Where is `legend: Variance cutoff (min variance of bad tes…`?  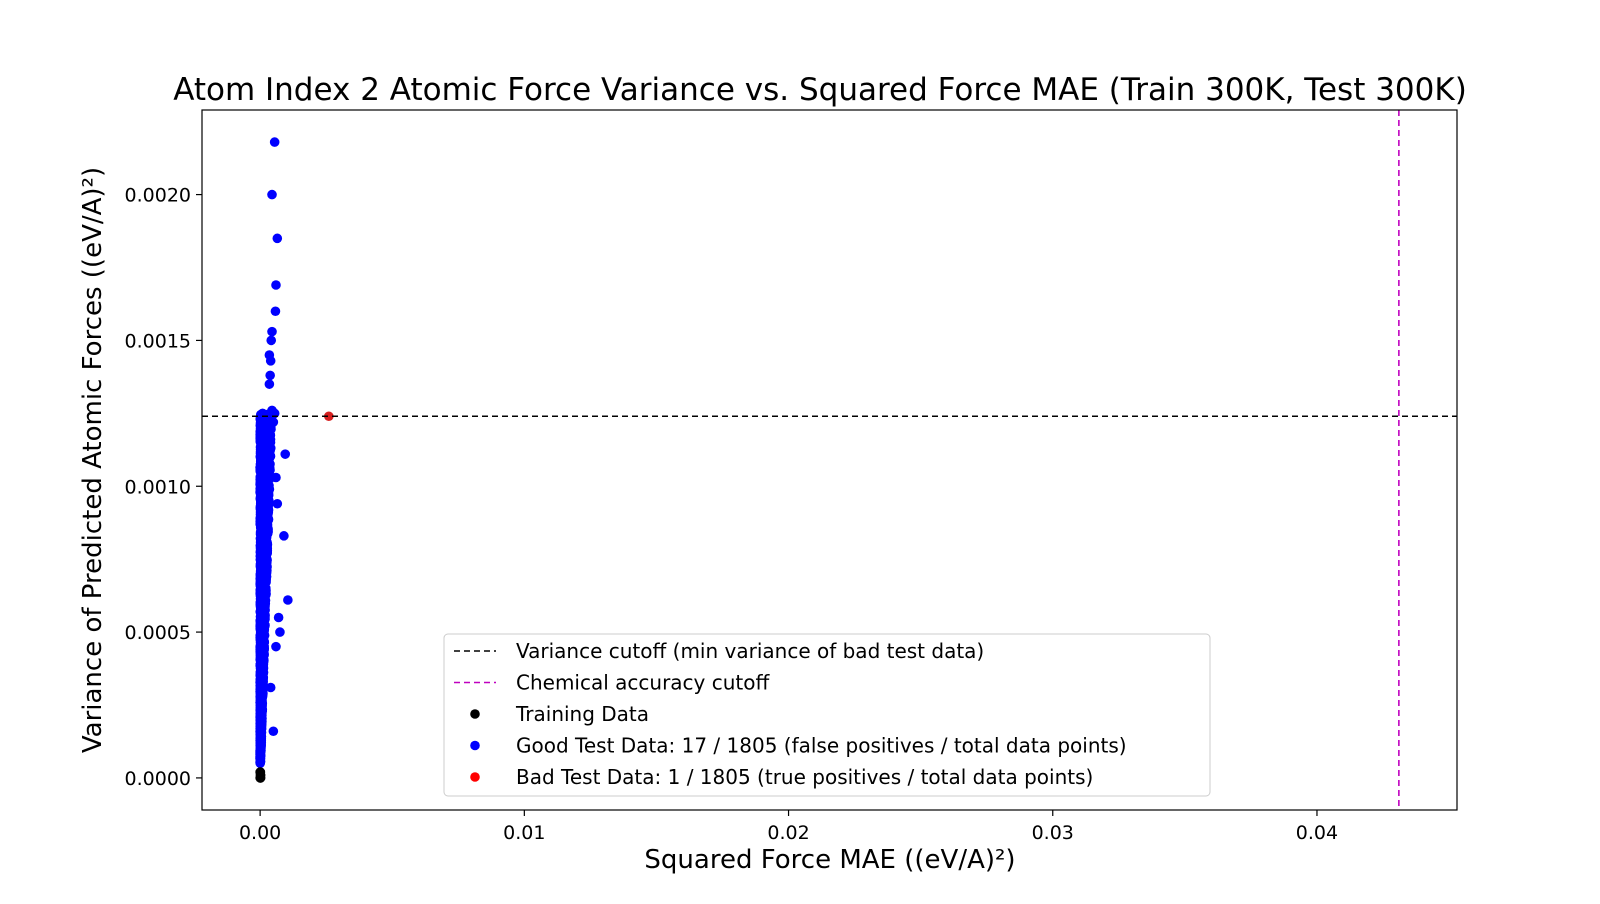
legend: Variance cutoff (min variance of bad tes… is located at coordinates (827, 715).